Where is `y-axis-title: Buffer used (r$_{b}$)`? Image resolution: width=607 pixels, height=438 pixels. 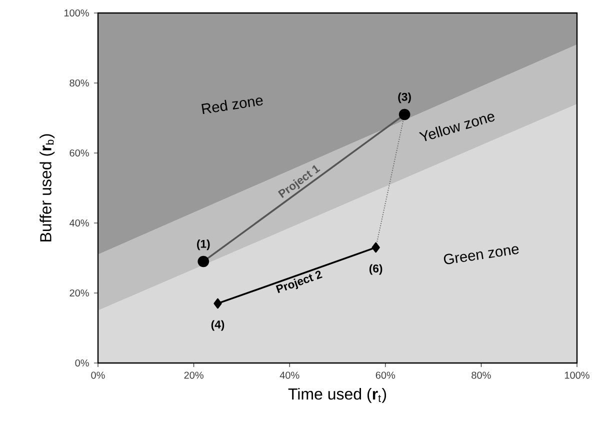 y-axis-title: Buffer used (r$_{b}$) is located at coordinates (47, 188).